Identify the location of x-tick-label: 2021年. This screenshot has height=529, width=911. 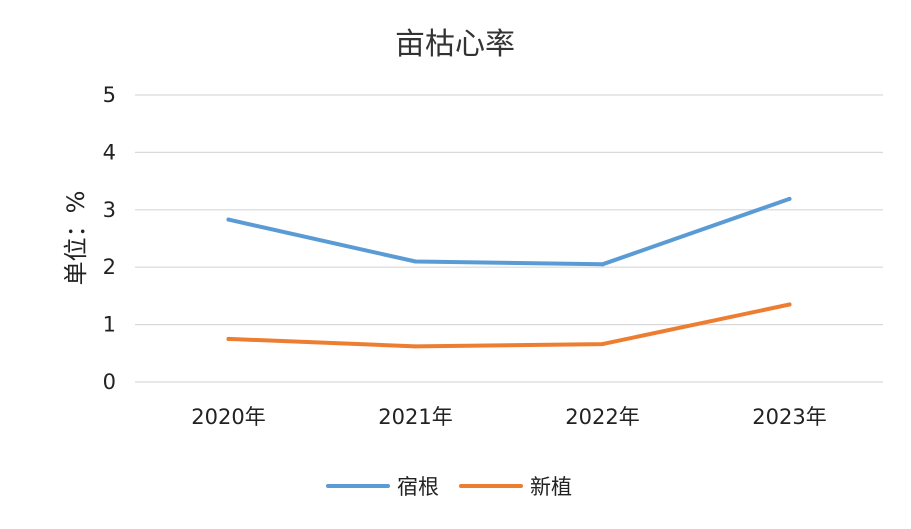
(415, 417).